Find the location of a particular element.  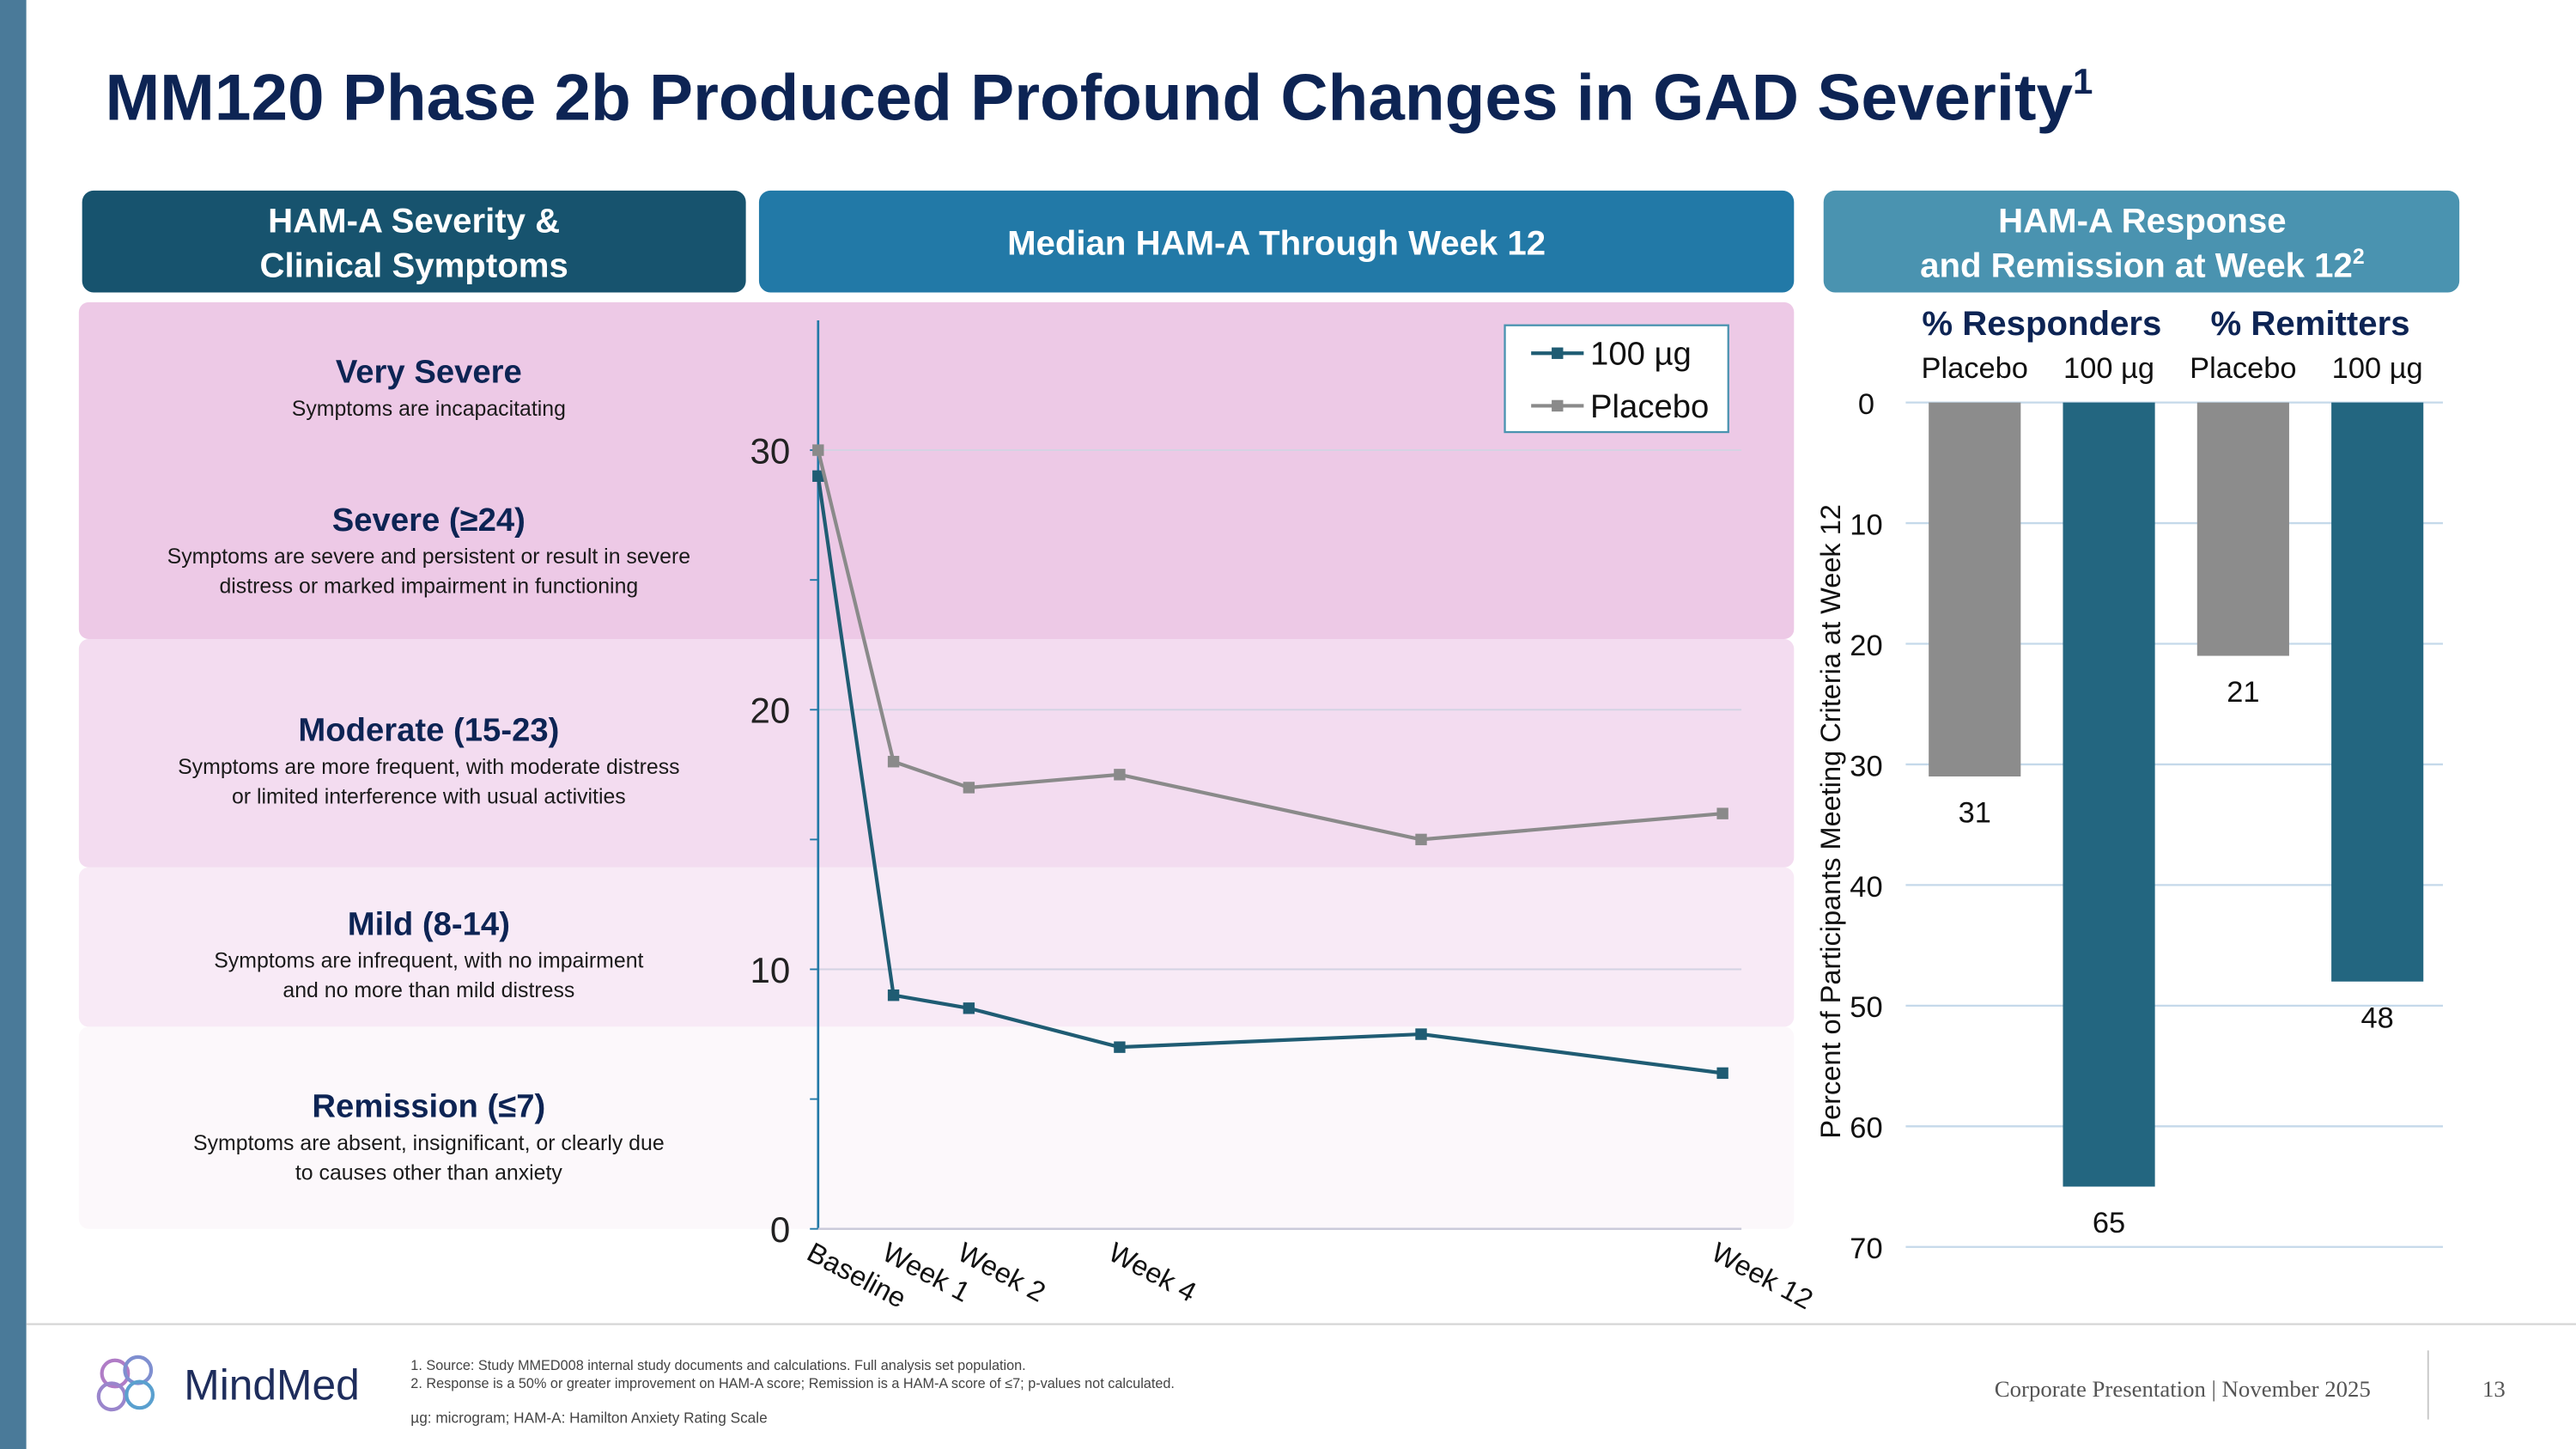

header-text: HAM-A Severity & is located at coordinates (414, 221).